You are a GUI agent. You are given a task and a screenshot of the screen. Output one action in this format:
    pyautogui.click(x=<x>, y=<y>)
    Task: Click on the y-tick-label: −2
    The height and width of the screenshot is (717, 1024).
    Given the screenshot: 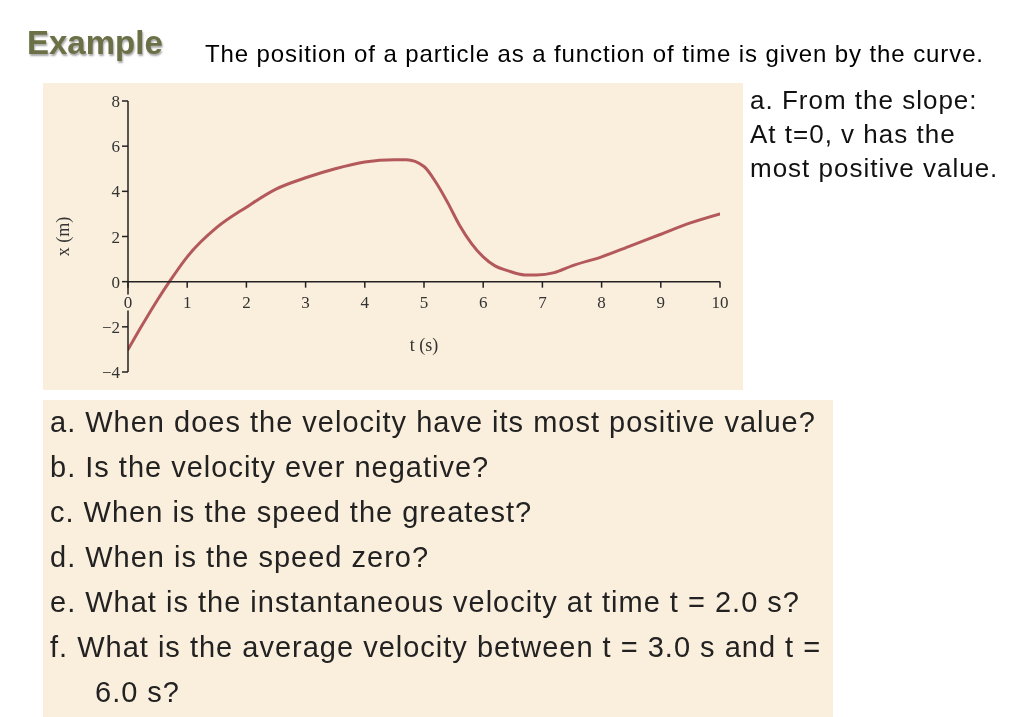 What is the action you would take?
    pyautogui.click(x=110, y=327)
    